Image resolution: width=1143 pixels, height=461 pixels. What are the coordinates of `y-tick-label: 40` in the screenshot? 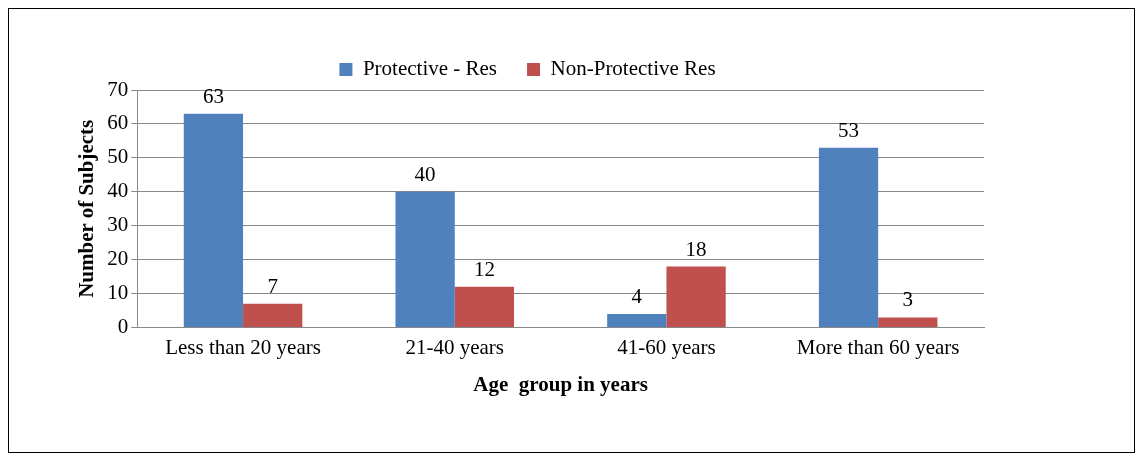 It's located at (118, 190).